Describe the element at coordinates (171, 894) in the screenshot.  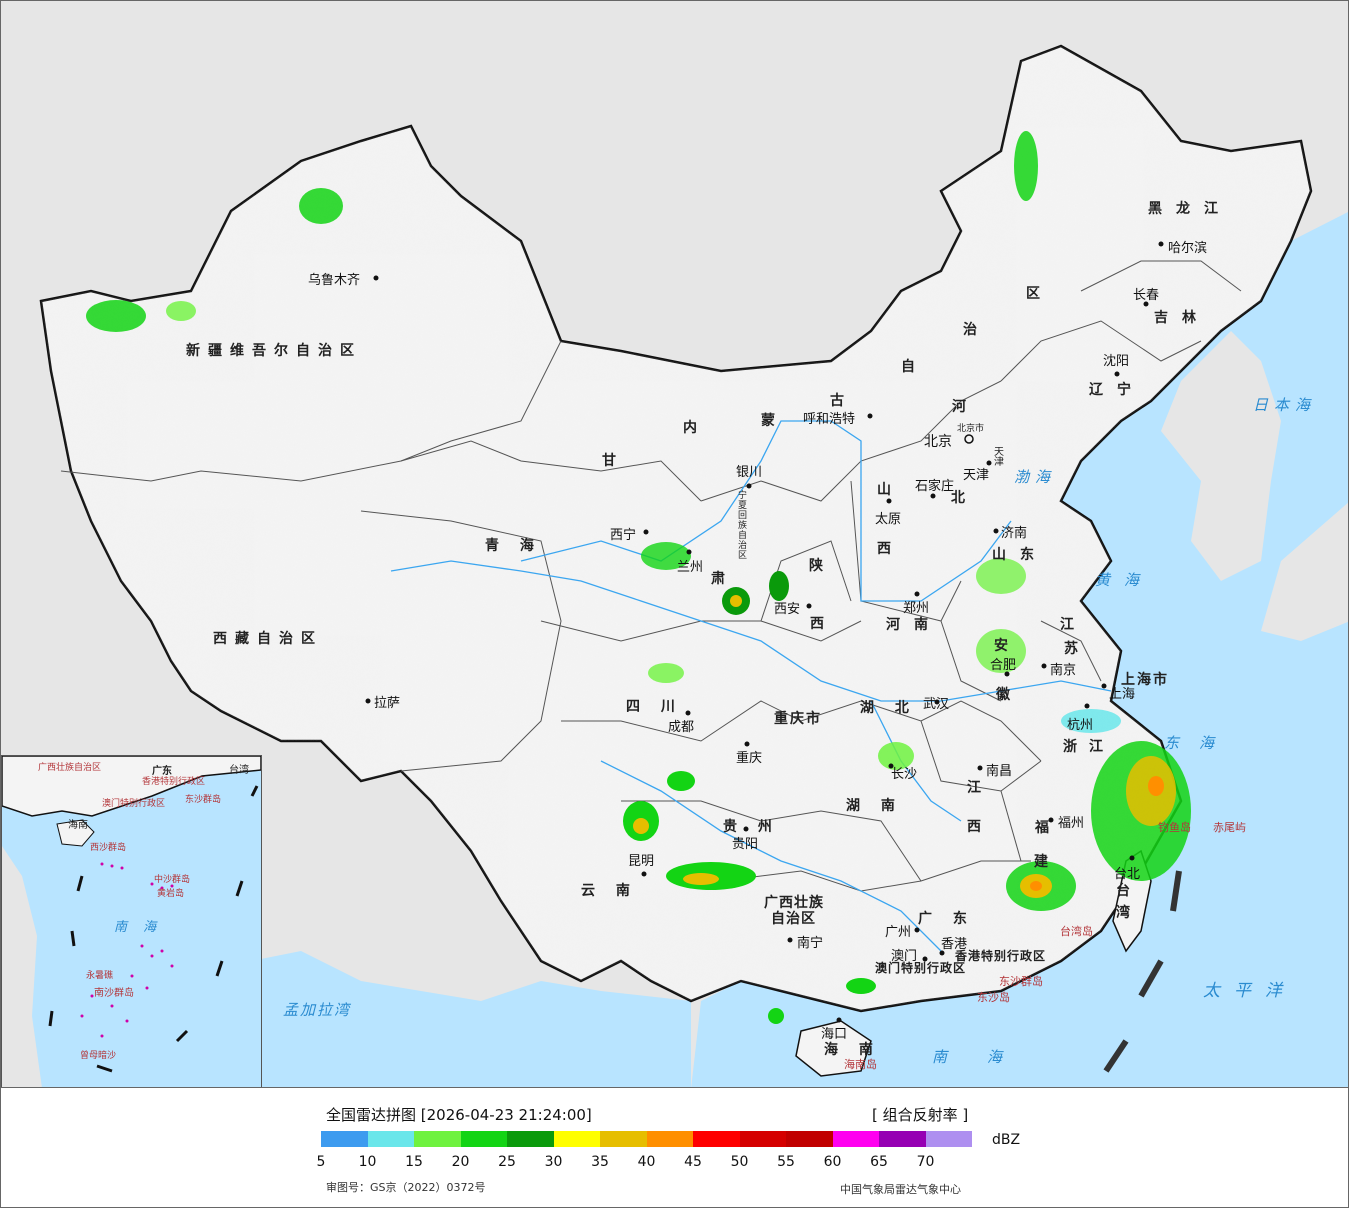
I see `inset-label-huangyan: 黄岩岛` at that location.